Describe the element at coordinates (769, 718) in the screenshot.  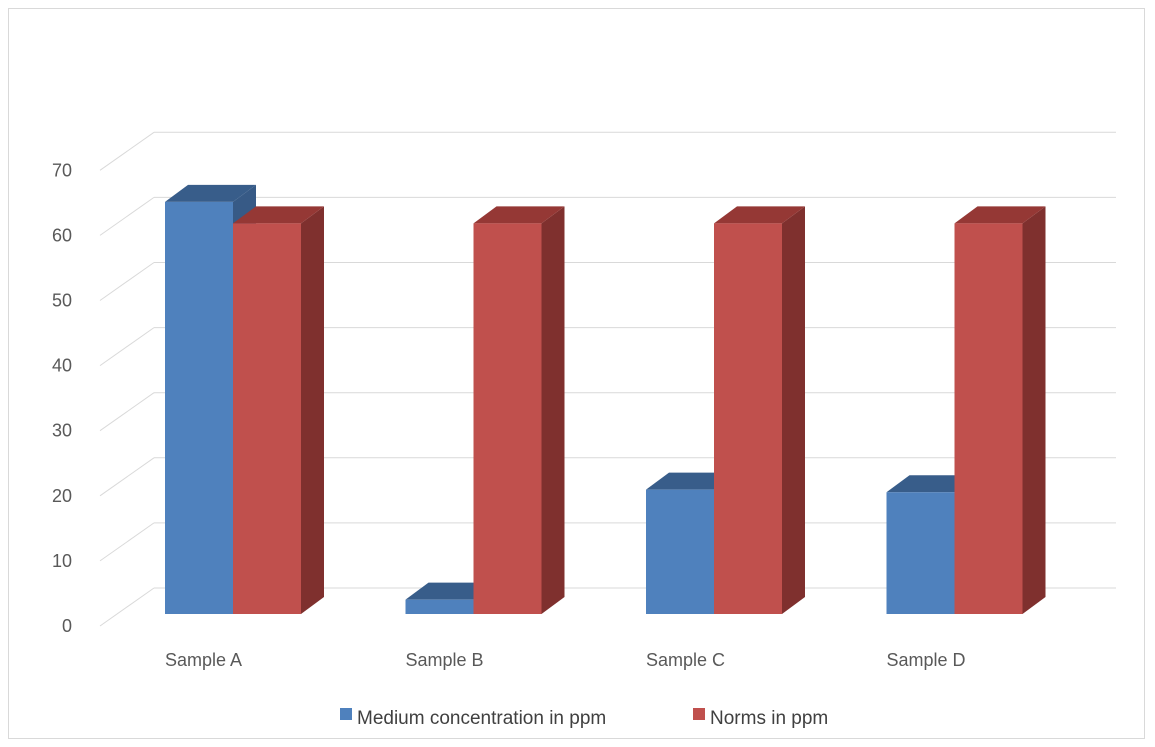
I see `legend-label-norms: Norms in ppm` at that location.